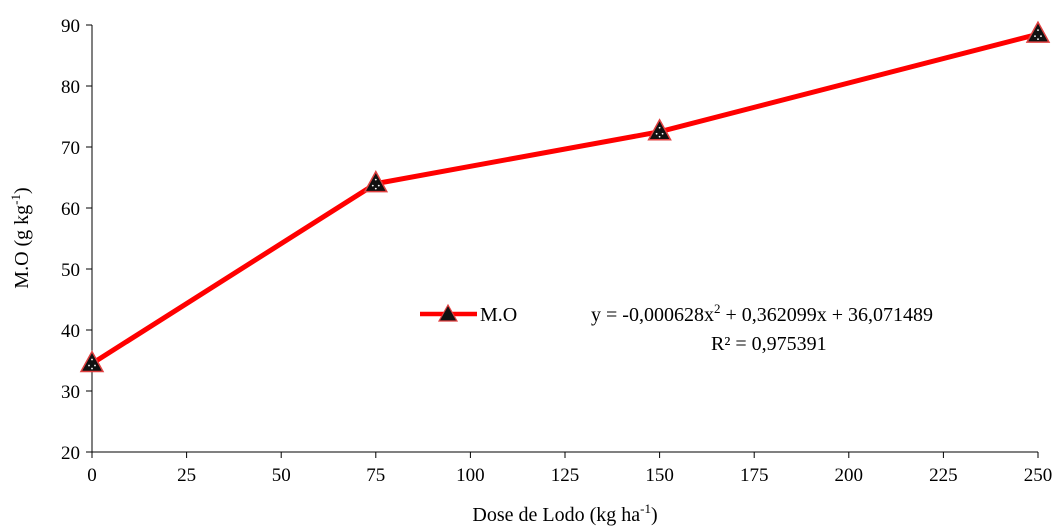  What do you see at coordinates (281, 475) in the screenshot?
I see `x-tick-label: 50` at bounding box center [281, 475].